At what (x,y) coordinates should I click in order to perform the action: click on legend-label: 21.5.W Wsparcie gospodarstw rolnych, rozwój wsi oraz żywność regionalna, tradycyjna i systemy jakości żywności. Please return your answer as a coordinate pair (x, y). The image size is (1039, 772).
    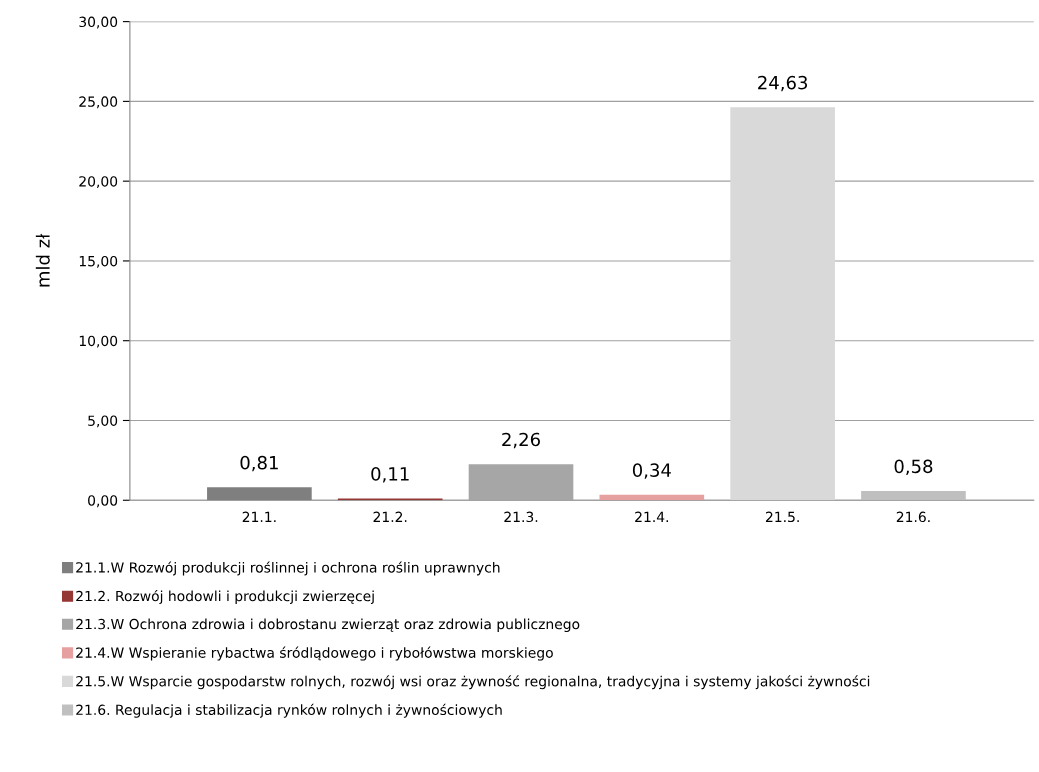
    Looking at the image, I should click on (473, 682).